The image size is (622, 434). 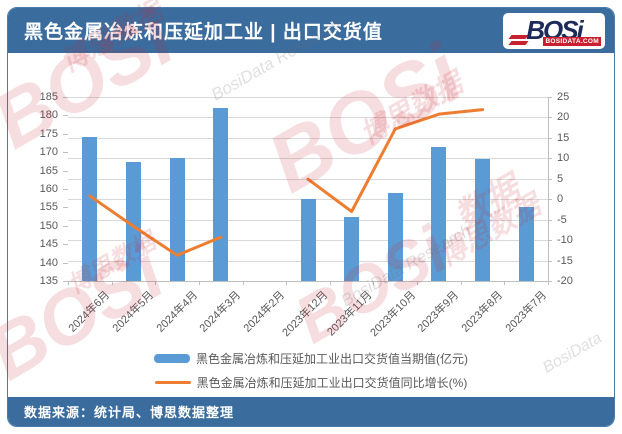 What do you see at coordinates (48, 115) in the screenshot?
I see `y-axis-left-label: 180` at bounding box center [48, 115].